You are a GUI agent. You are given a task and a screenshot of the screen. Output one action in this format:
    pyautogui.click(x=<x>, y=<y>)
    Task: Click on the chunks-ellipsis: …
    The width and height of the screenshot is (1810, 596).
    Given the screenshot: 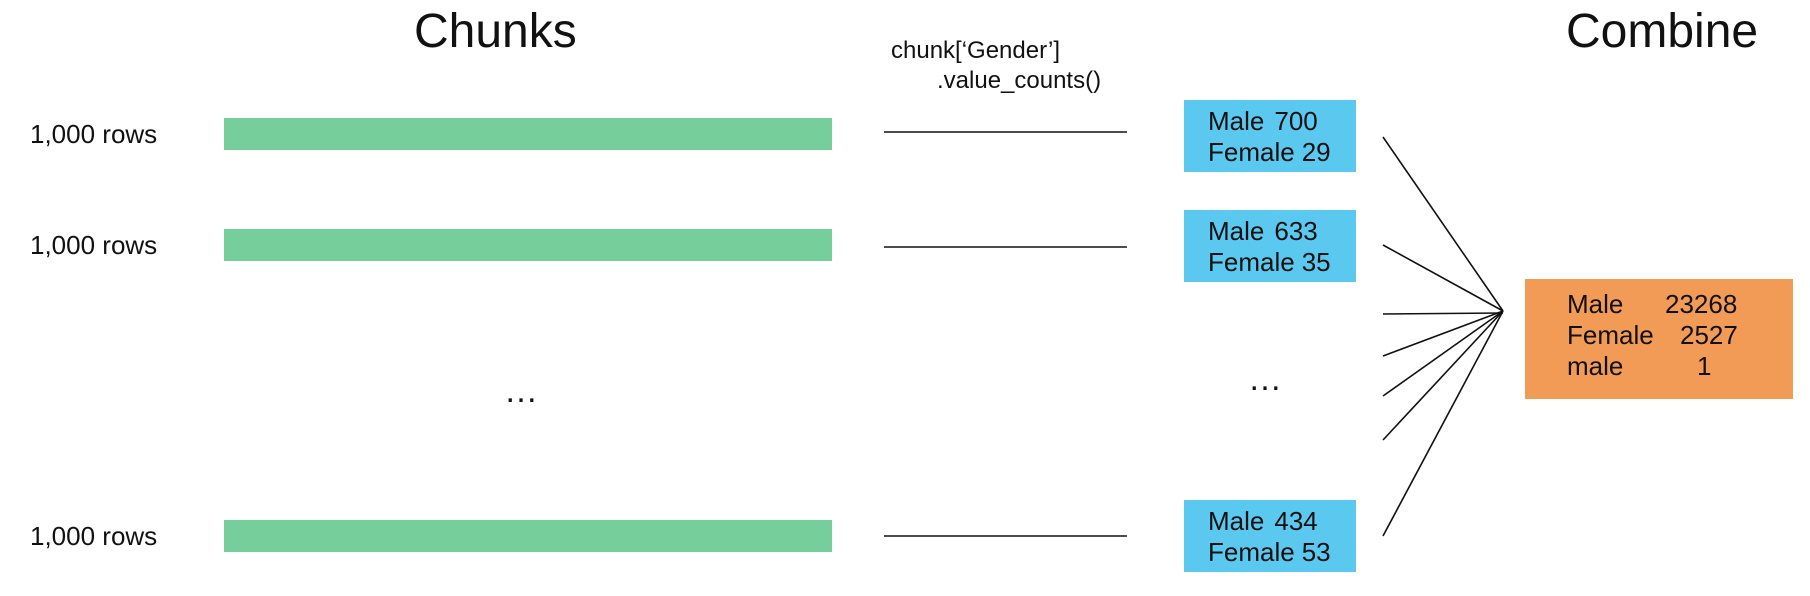 What is the action you would take?
    pyautogui.click(x=522, y=391)
    